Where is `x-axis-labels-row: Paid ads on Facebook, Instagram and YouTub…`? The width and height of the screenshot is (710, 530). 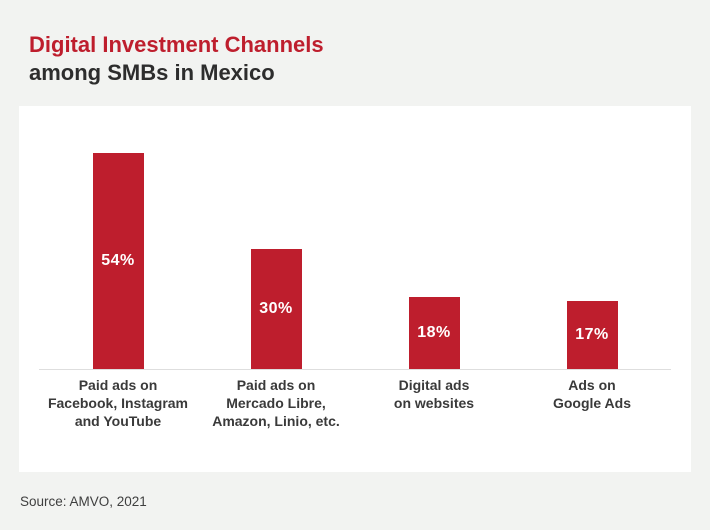
x-axis-labels-row: Paid ads on Facebook, Instagram and YouTub… is located at coordinates (355, 403).